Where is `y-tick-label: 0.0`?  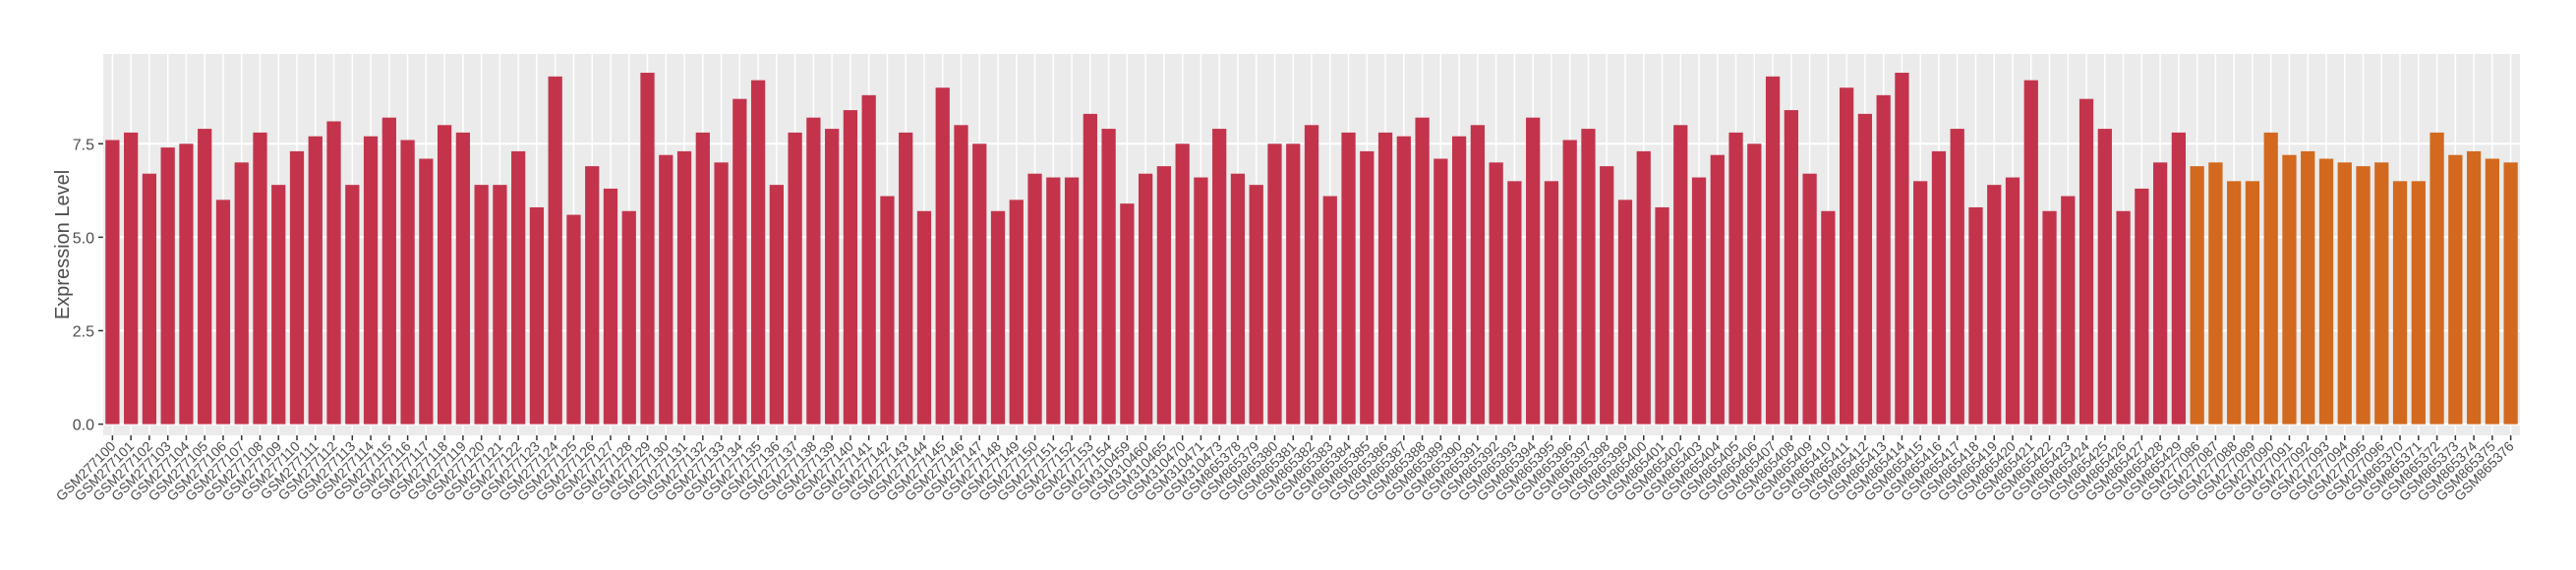 y-tick-label: 0.0 is located at coordinates (83, 426).